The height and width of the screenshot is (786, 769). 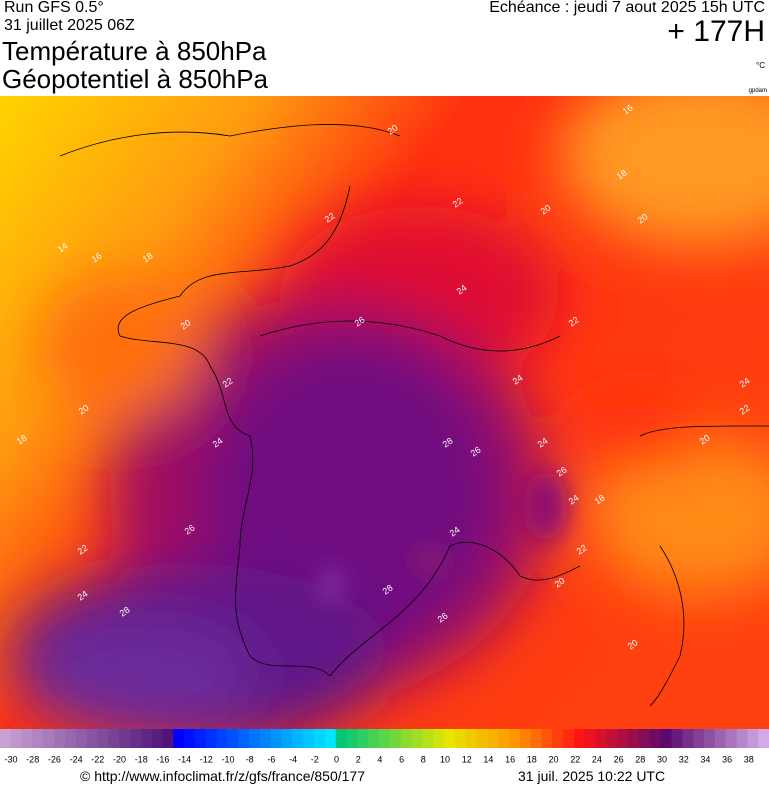 I want to click on colorbar-label: 8, so click(x=423, y=759).